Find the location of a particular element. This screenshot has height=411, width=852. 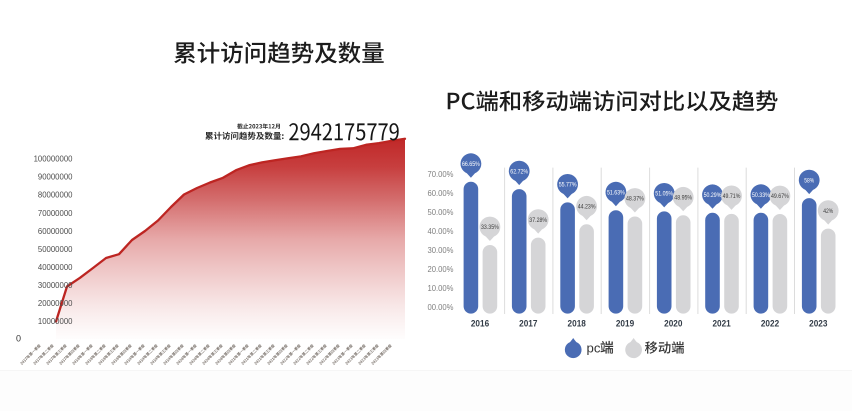

svg-text: 30000000 is located at coordinates (55, 285).